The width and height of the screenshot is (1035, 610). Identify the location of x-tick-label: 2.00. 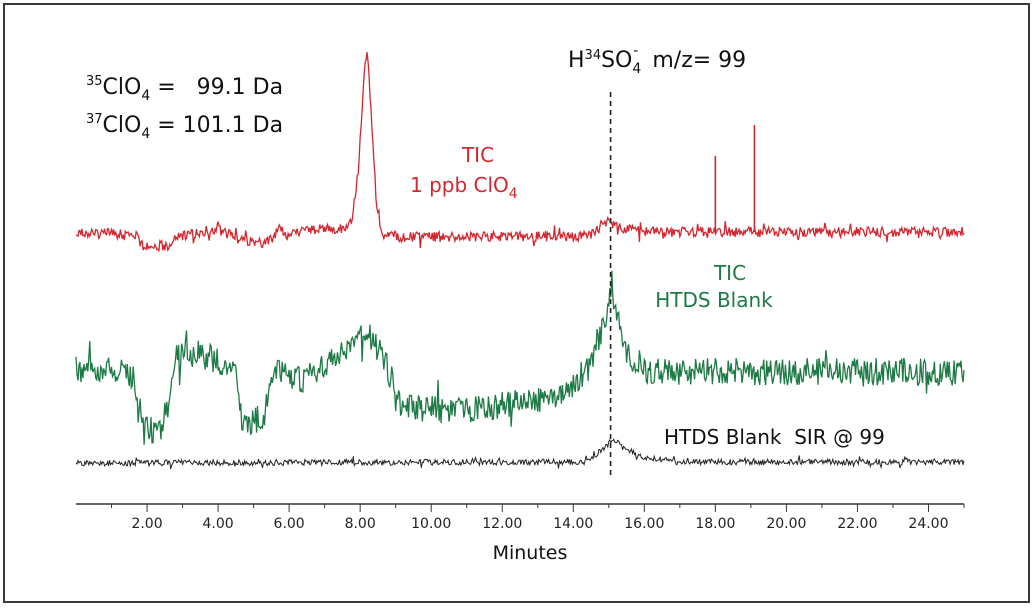
(146, 524).